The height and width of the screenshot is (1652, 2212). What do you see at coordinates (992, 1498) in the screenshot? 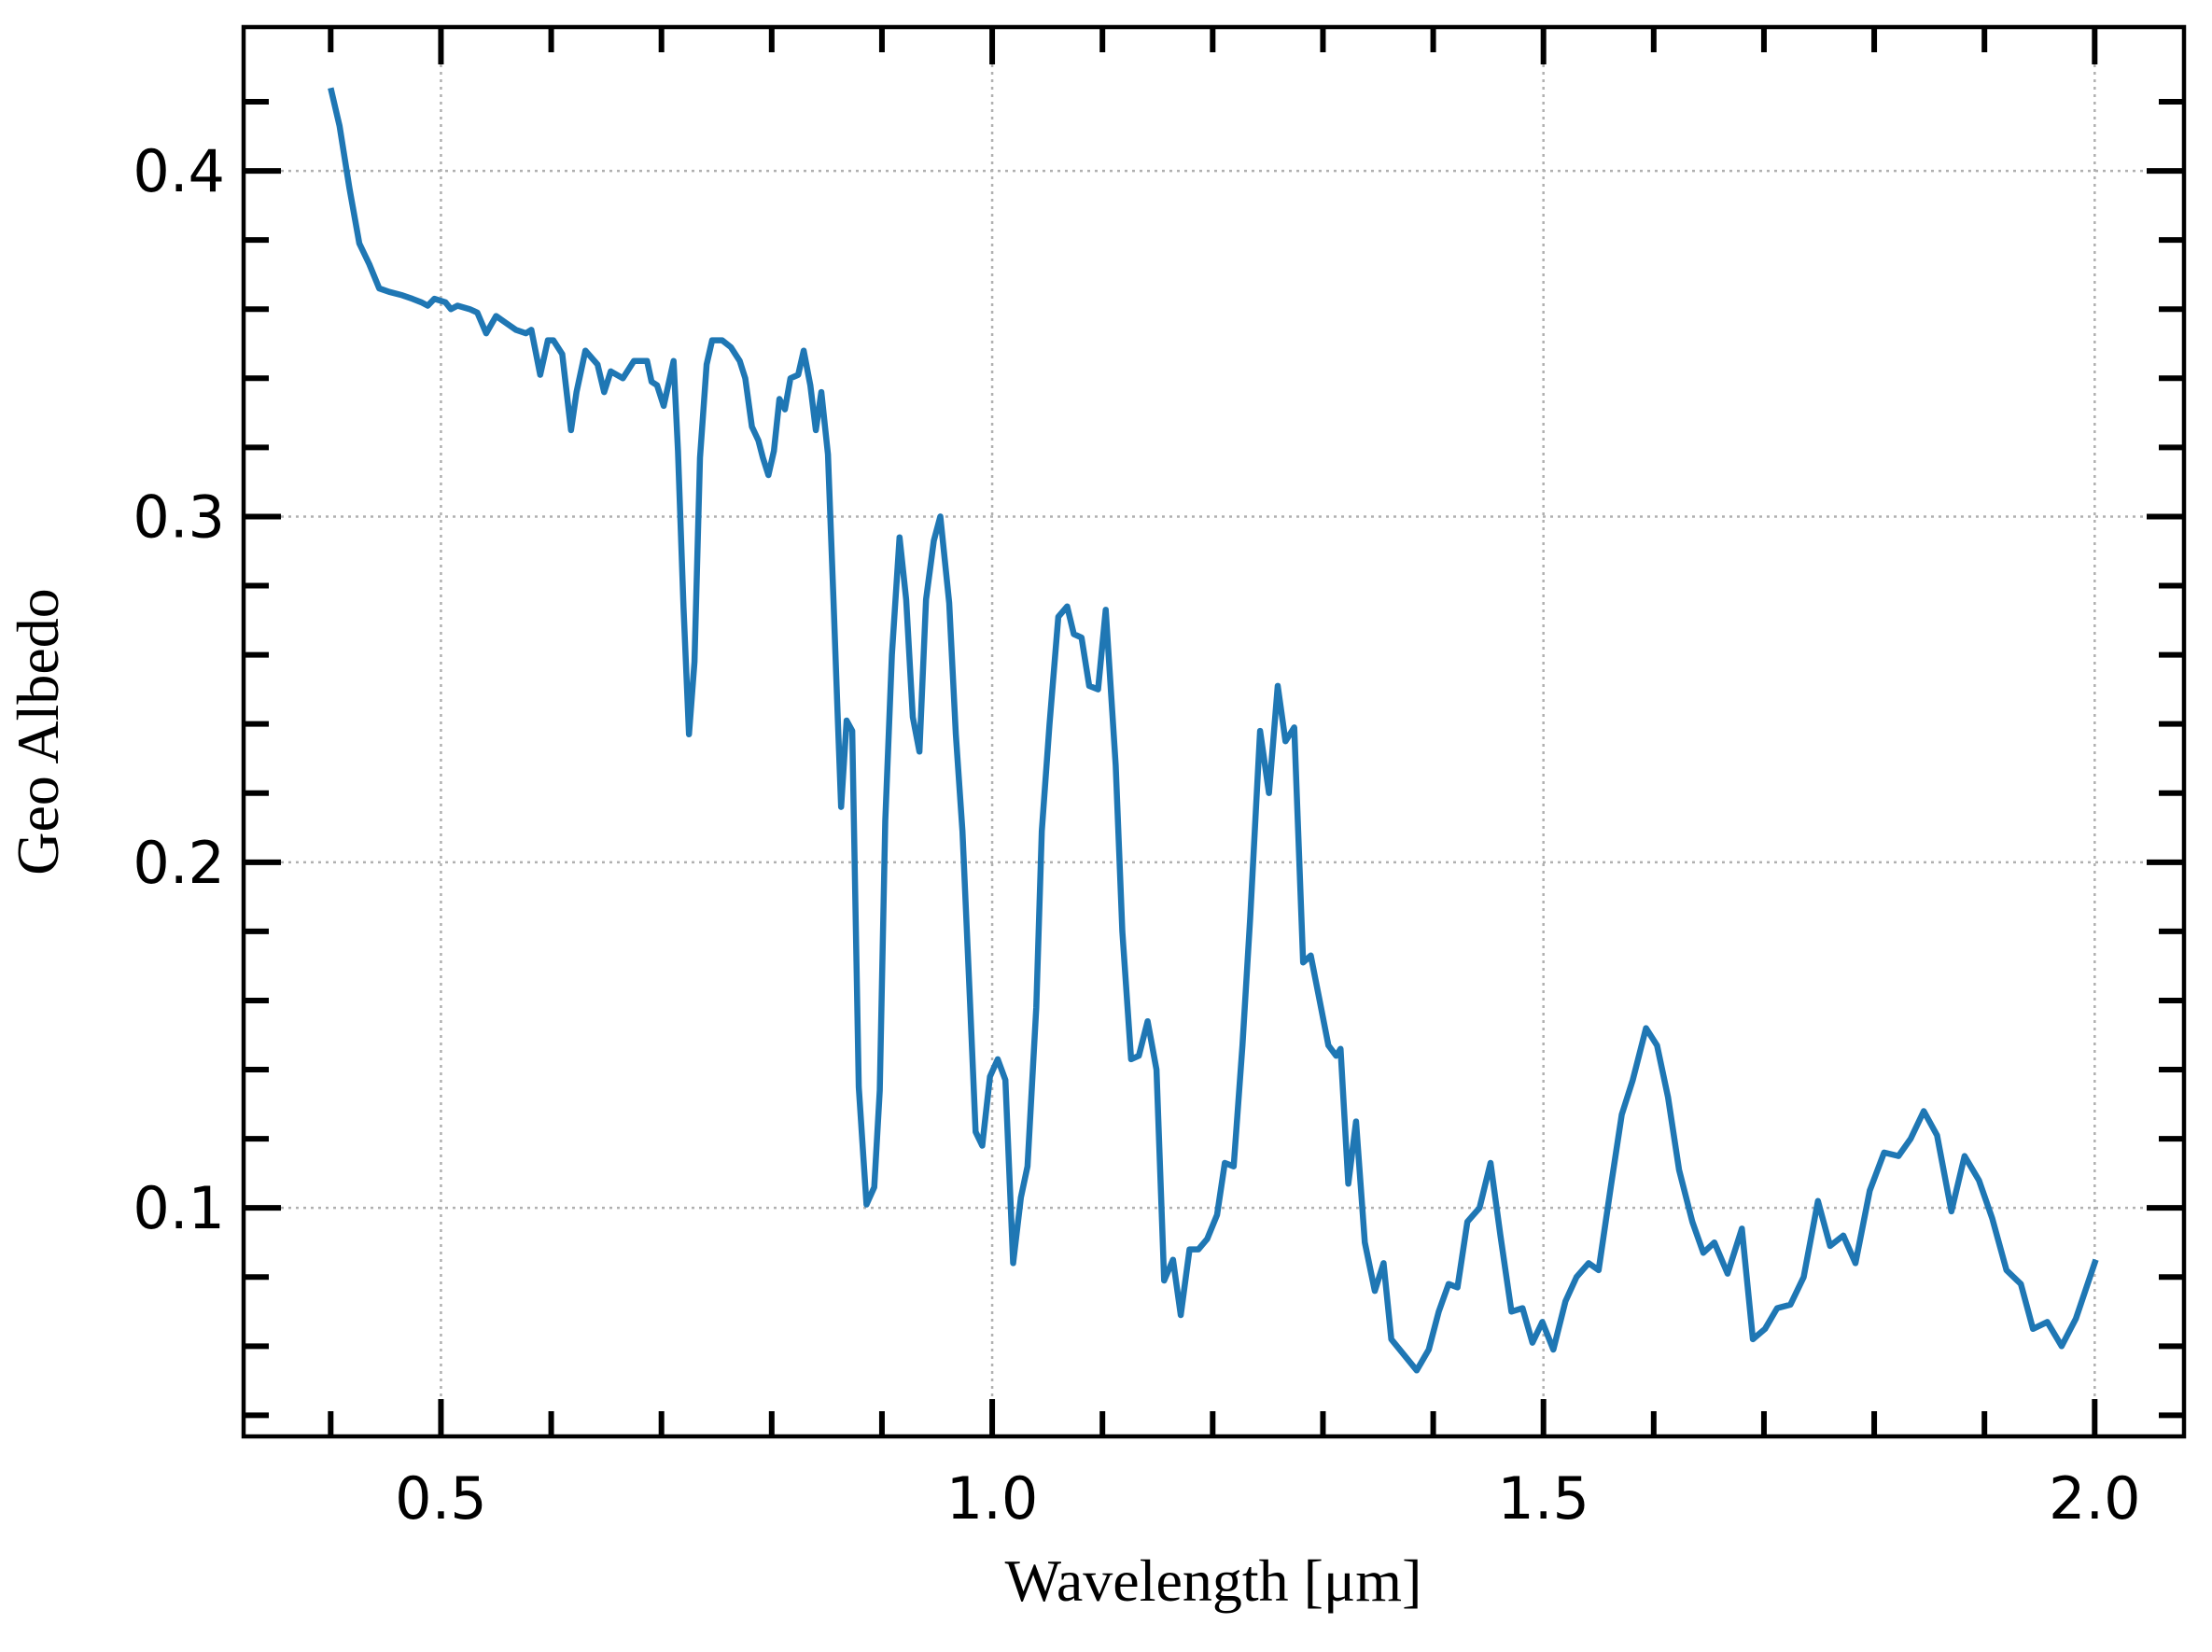
I see `x-tick-label: 1.0` at bounding box center [992, 1498].